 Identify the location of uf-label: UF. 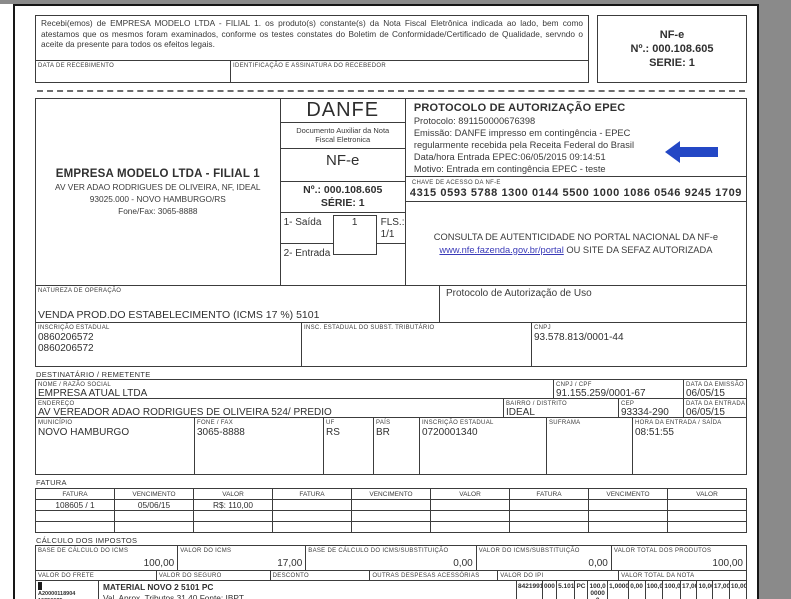
(330, 423).